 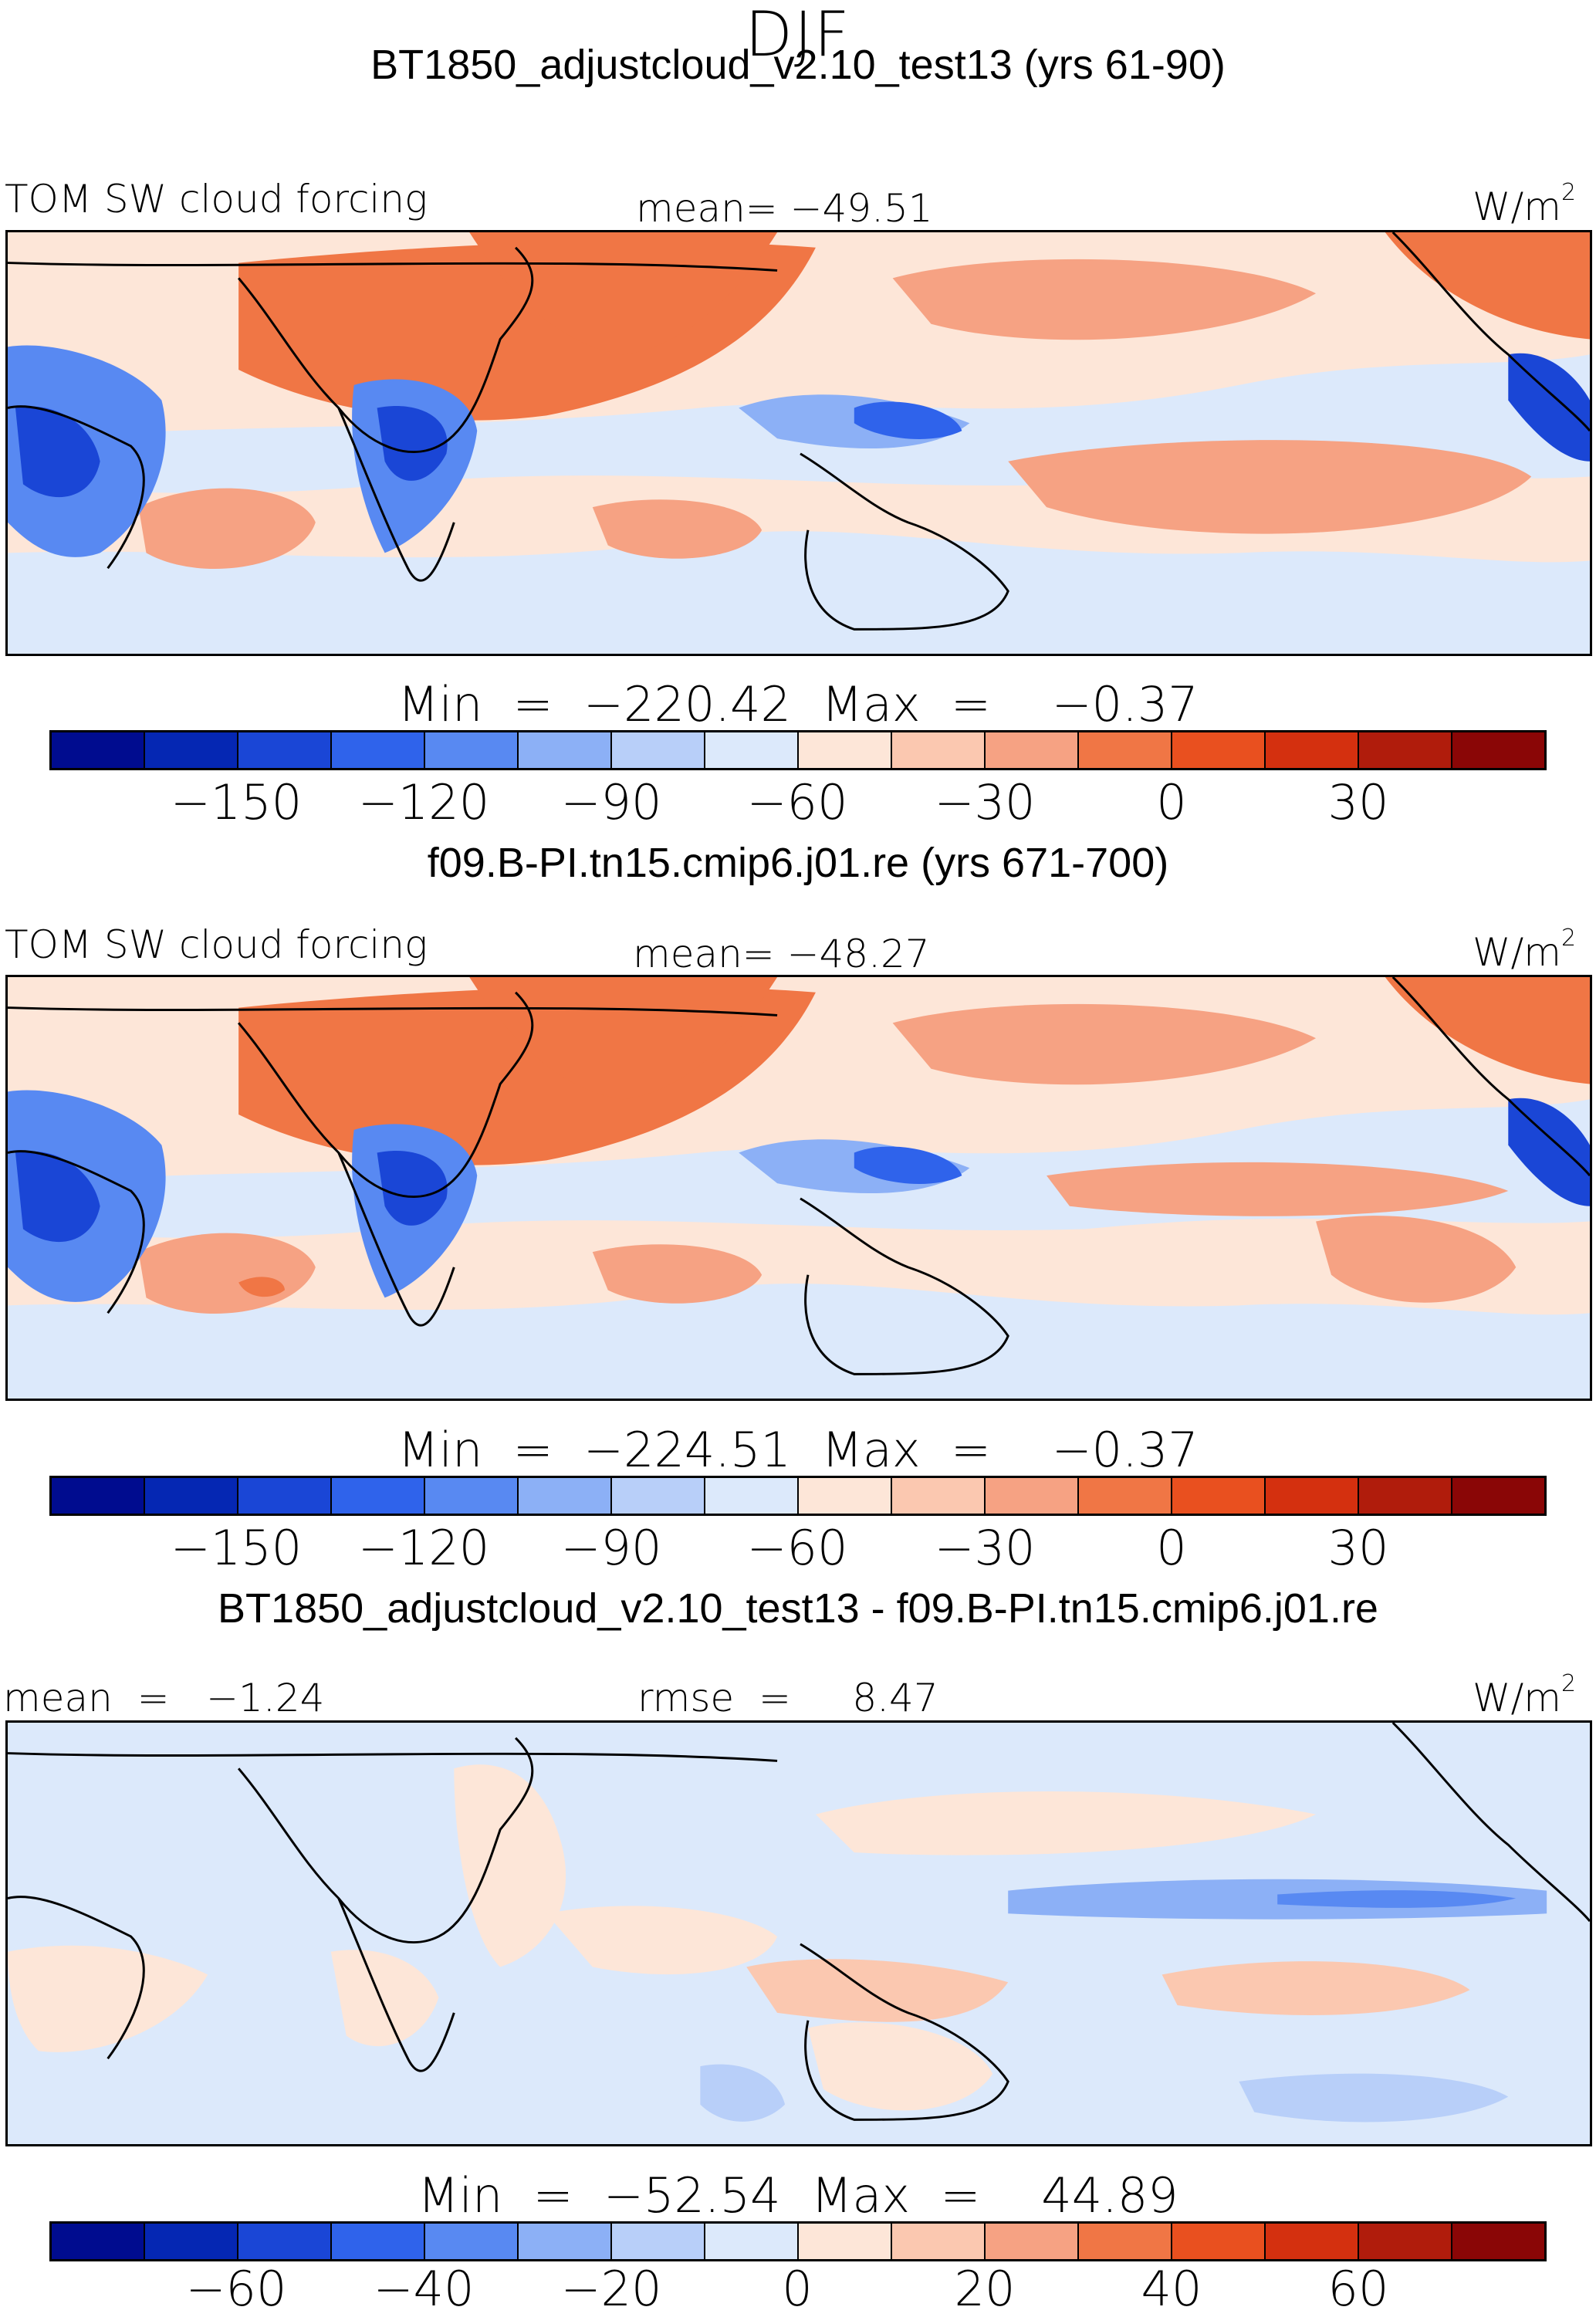 What do you see at coordinates (424, 2289) in the screenshot?
I see `panel-3-tick: −40` at bounding box center [424, 2289].